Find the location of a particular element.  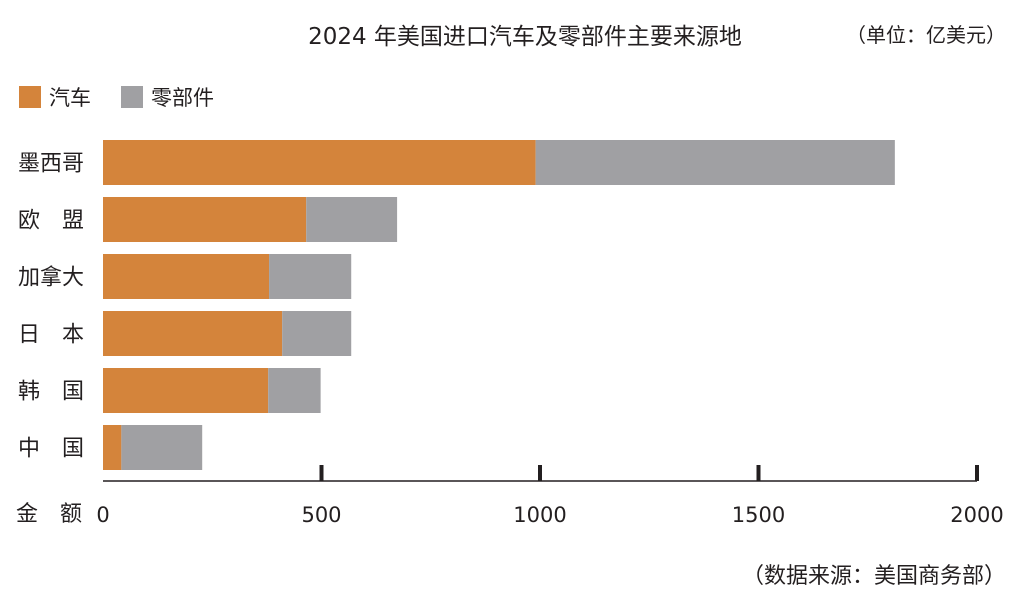

x-axis-name: 金 额 is located at coordinates (49, 514).